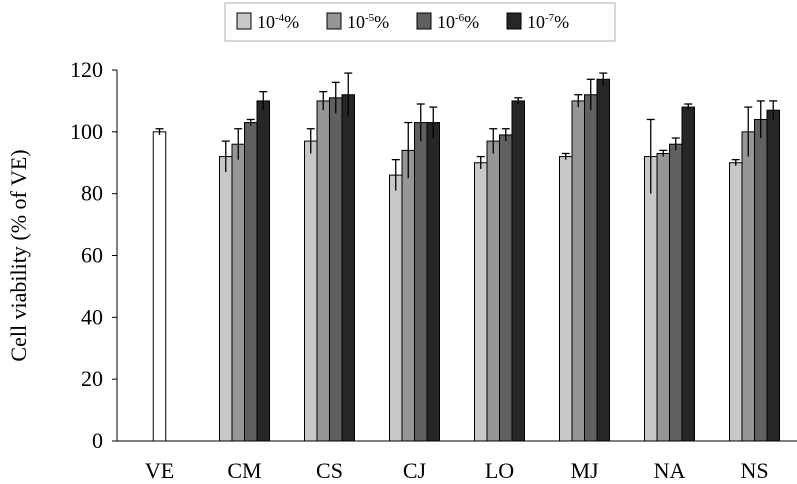 This screenshot has width=797, height=484. I want to click on y-tick-label: 120, so click(86, 69).